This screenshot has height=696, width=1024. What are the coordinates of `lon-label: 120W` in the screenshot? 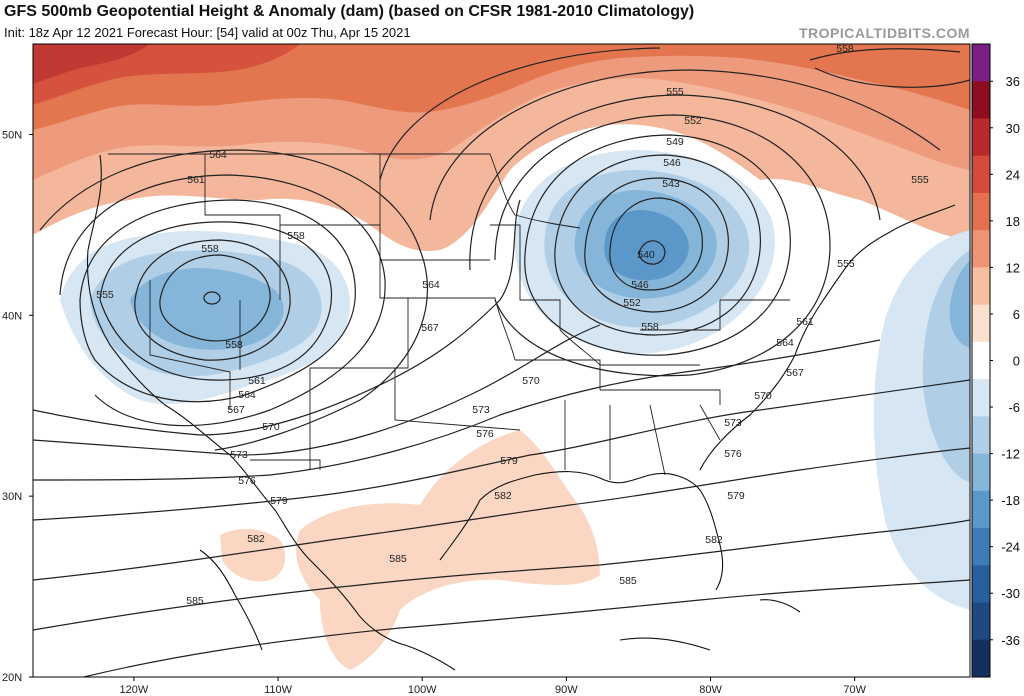 It's located at (134, 690).